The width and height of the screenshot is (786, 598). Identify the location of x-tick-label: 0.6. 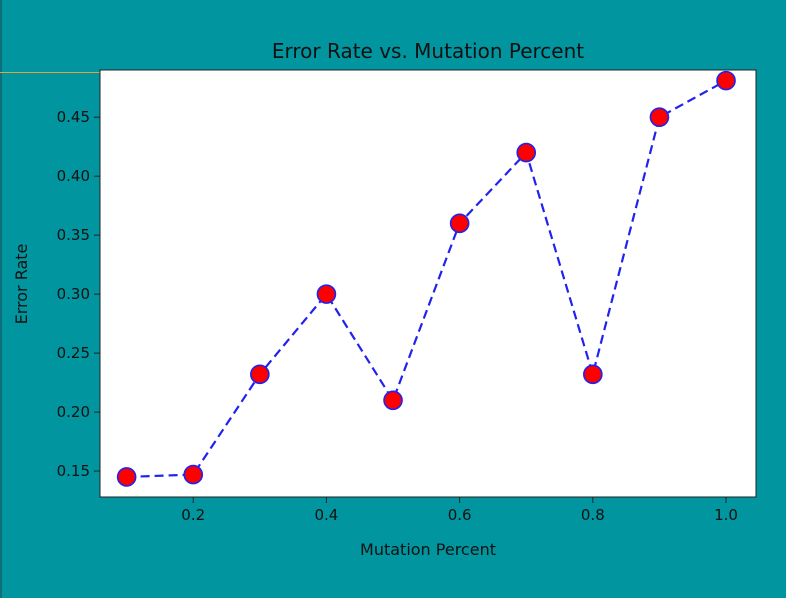
(460, 515).